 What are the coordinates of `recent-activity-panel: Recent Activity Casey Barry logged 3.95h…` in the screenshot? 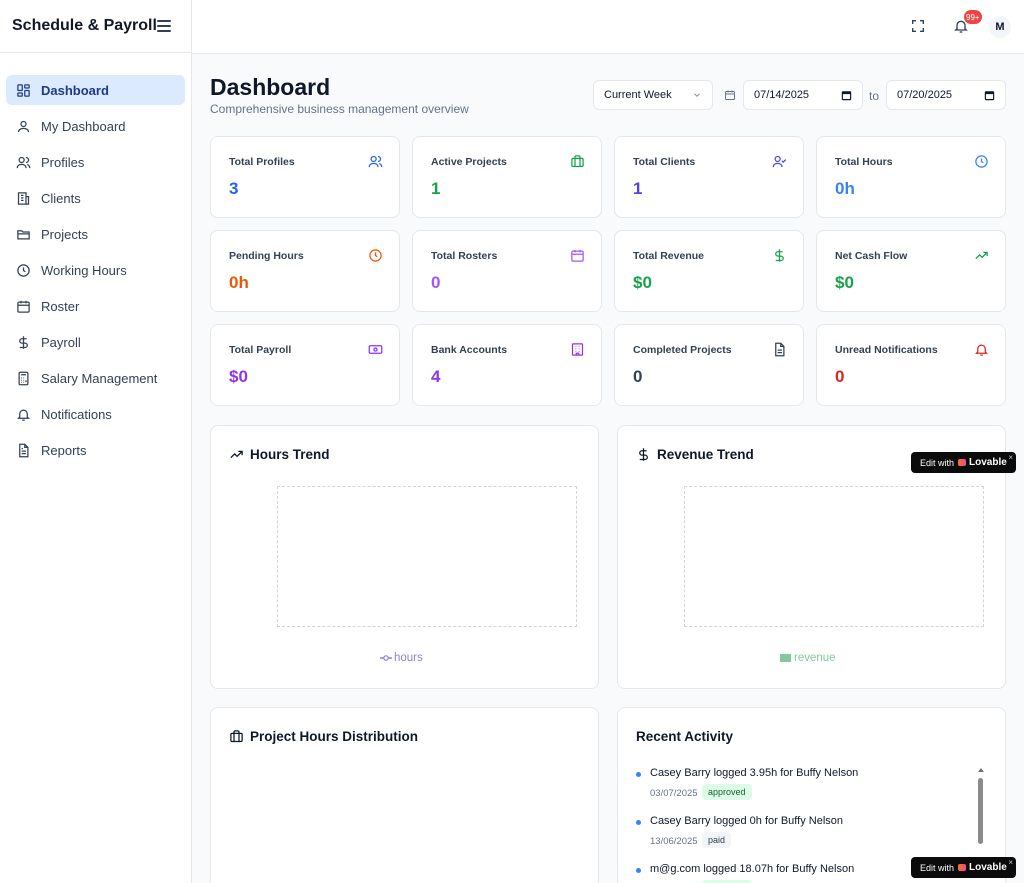 It's located at (811, 795).